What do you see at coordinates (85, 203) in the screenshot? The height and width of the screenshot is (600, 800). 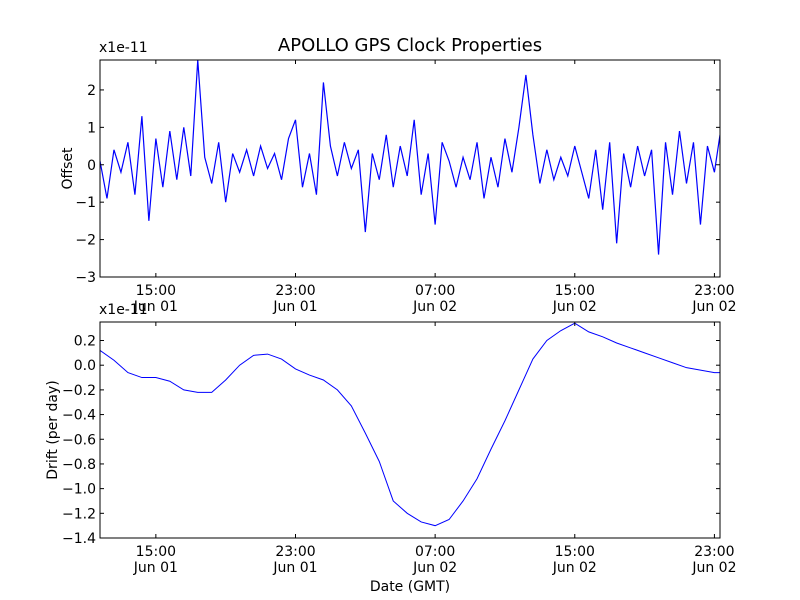 I see `y-tick-label: −1` at bounding box center [85, 203].